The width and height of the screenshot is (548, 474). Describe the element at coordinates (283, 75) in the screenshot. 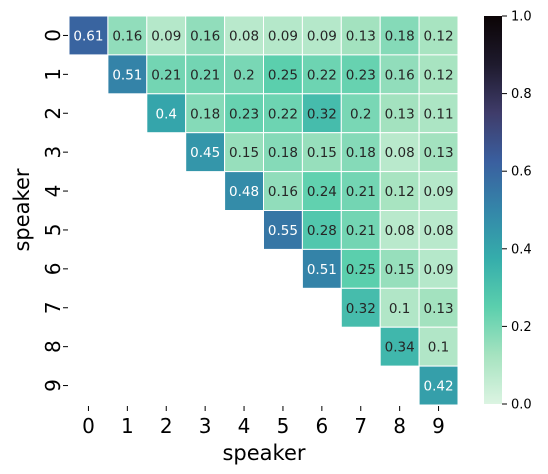

I see `cell-value-label: 0.25` at that location.